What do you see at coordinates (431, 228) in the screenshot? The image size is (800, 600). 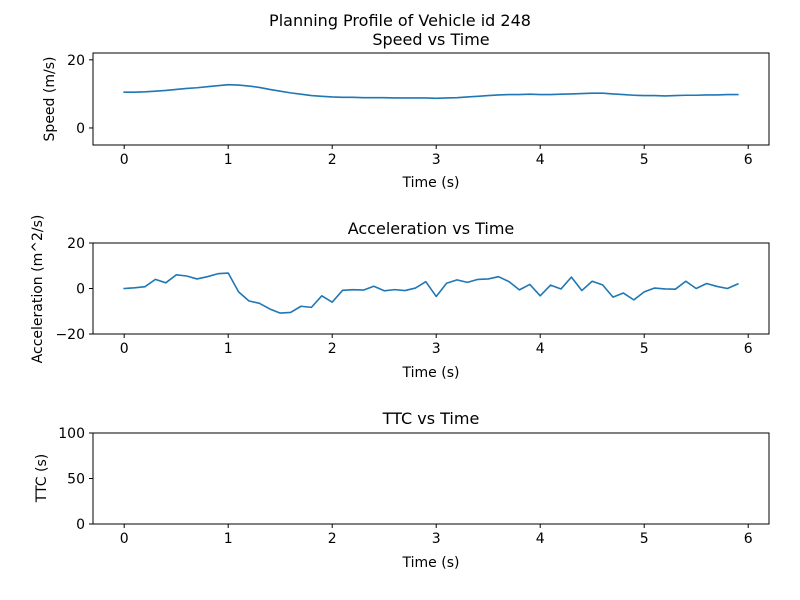 I see `acceleration-panel-title: Acceleration vs Time` at bounding box center [431, 228].